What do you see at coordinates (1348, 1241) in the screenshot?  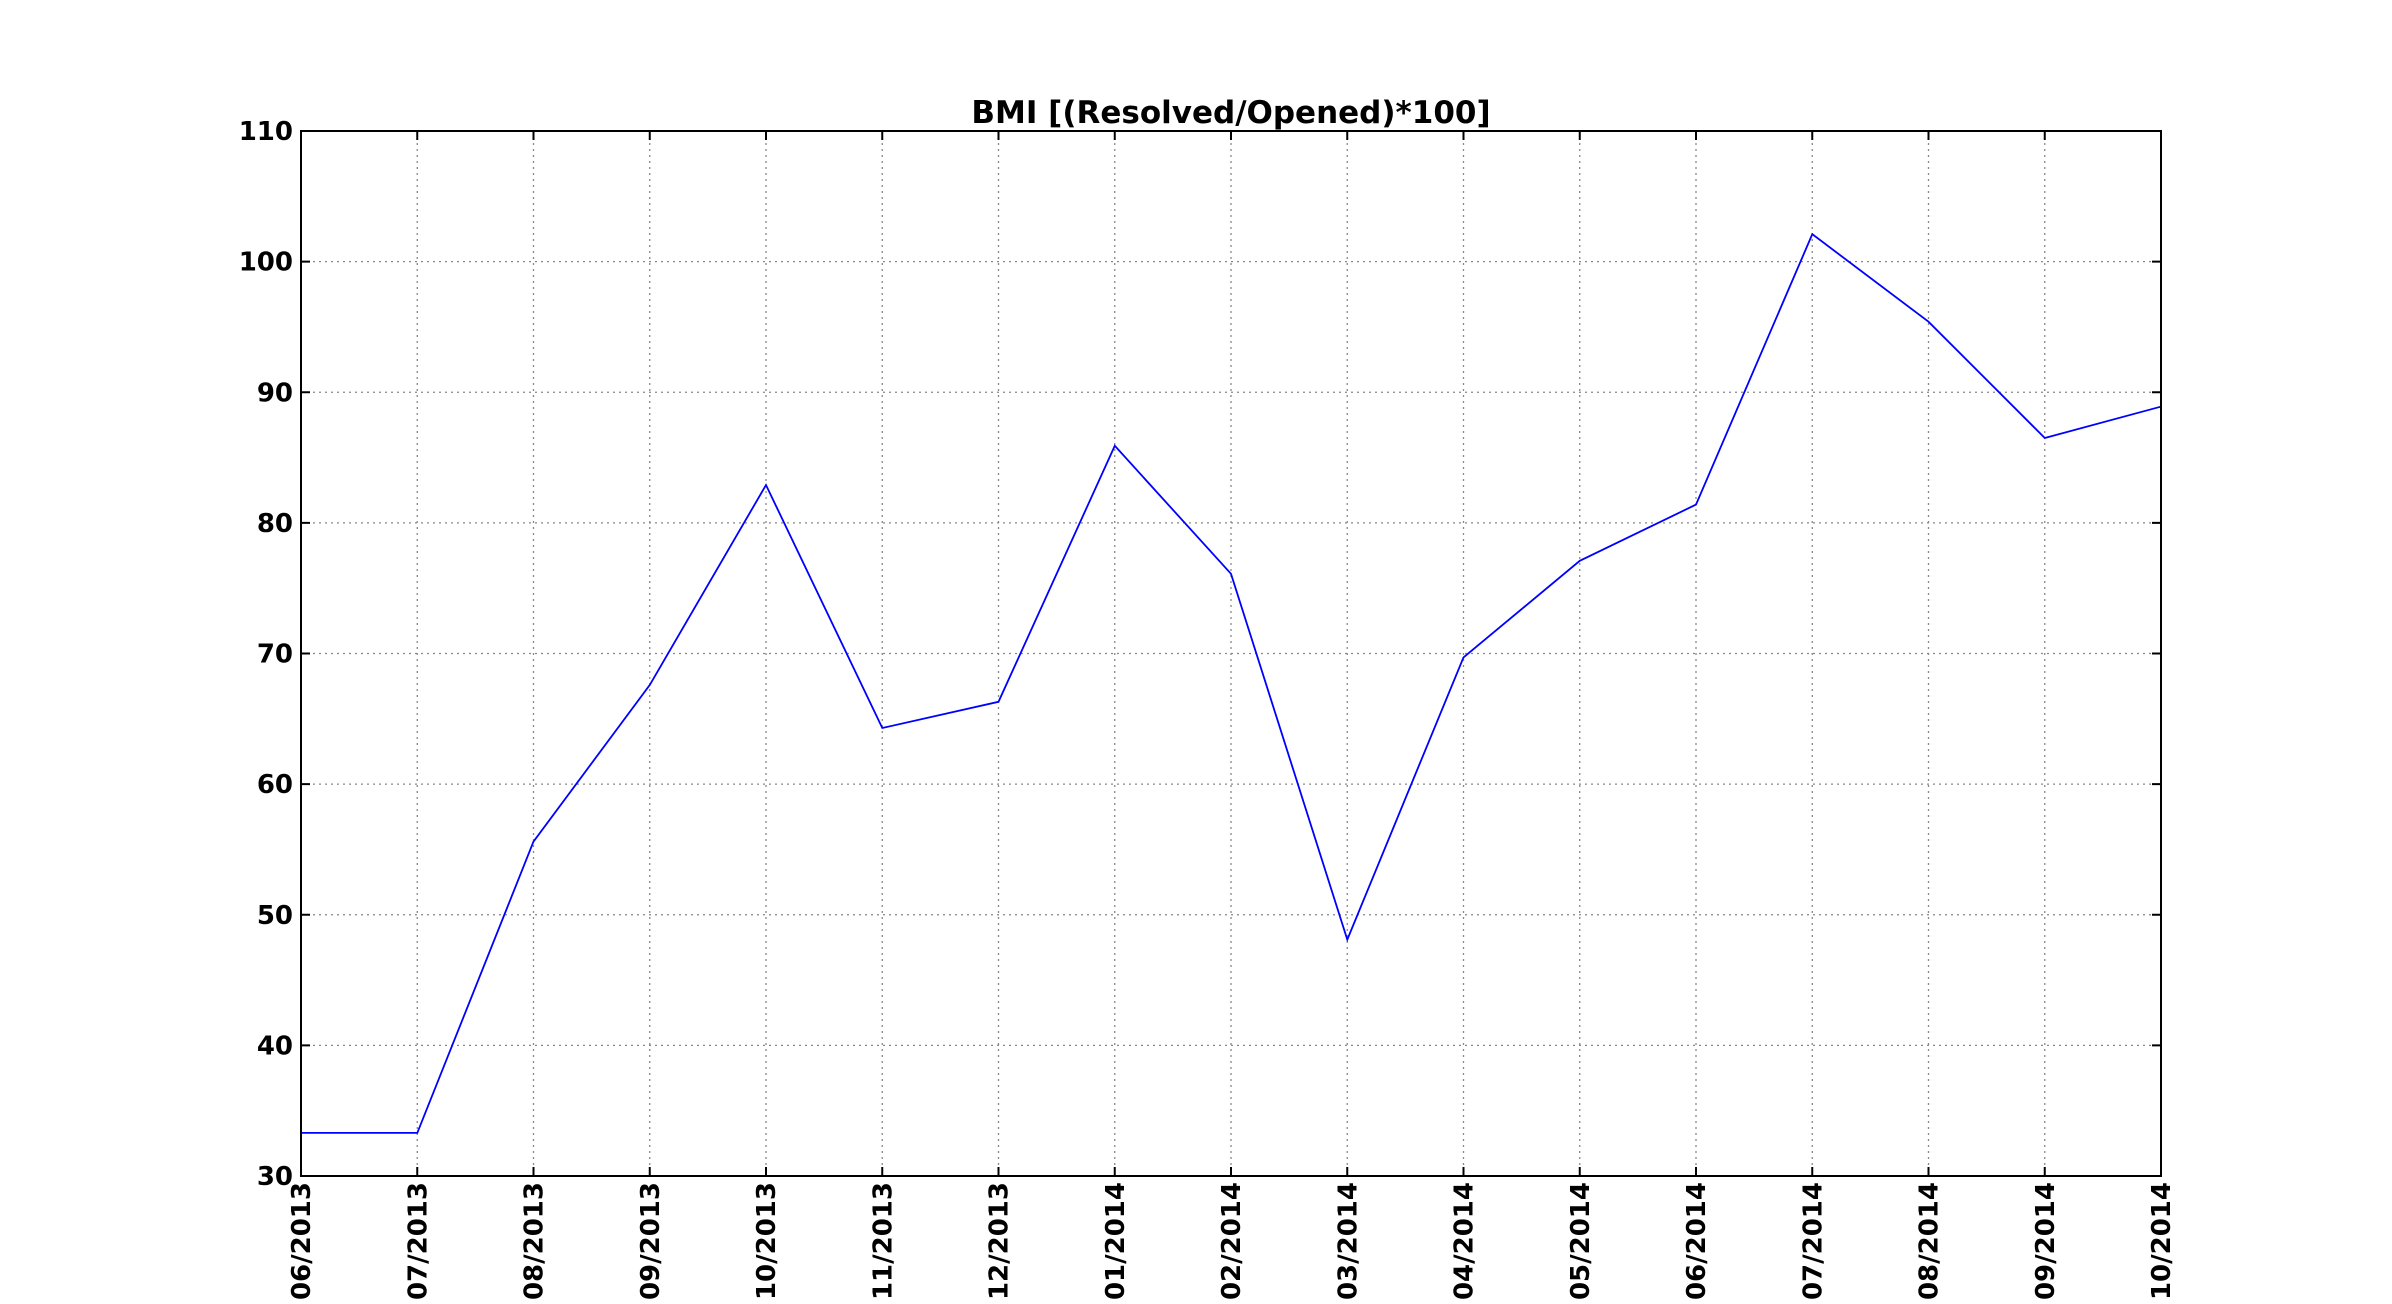 I see `x-tick-label: 03/2014` at bounding box center [1348, 1241].